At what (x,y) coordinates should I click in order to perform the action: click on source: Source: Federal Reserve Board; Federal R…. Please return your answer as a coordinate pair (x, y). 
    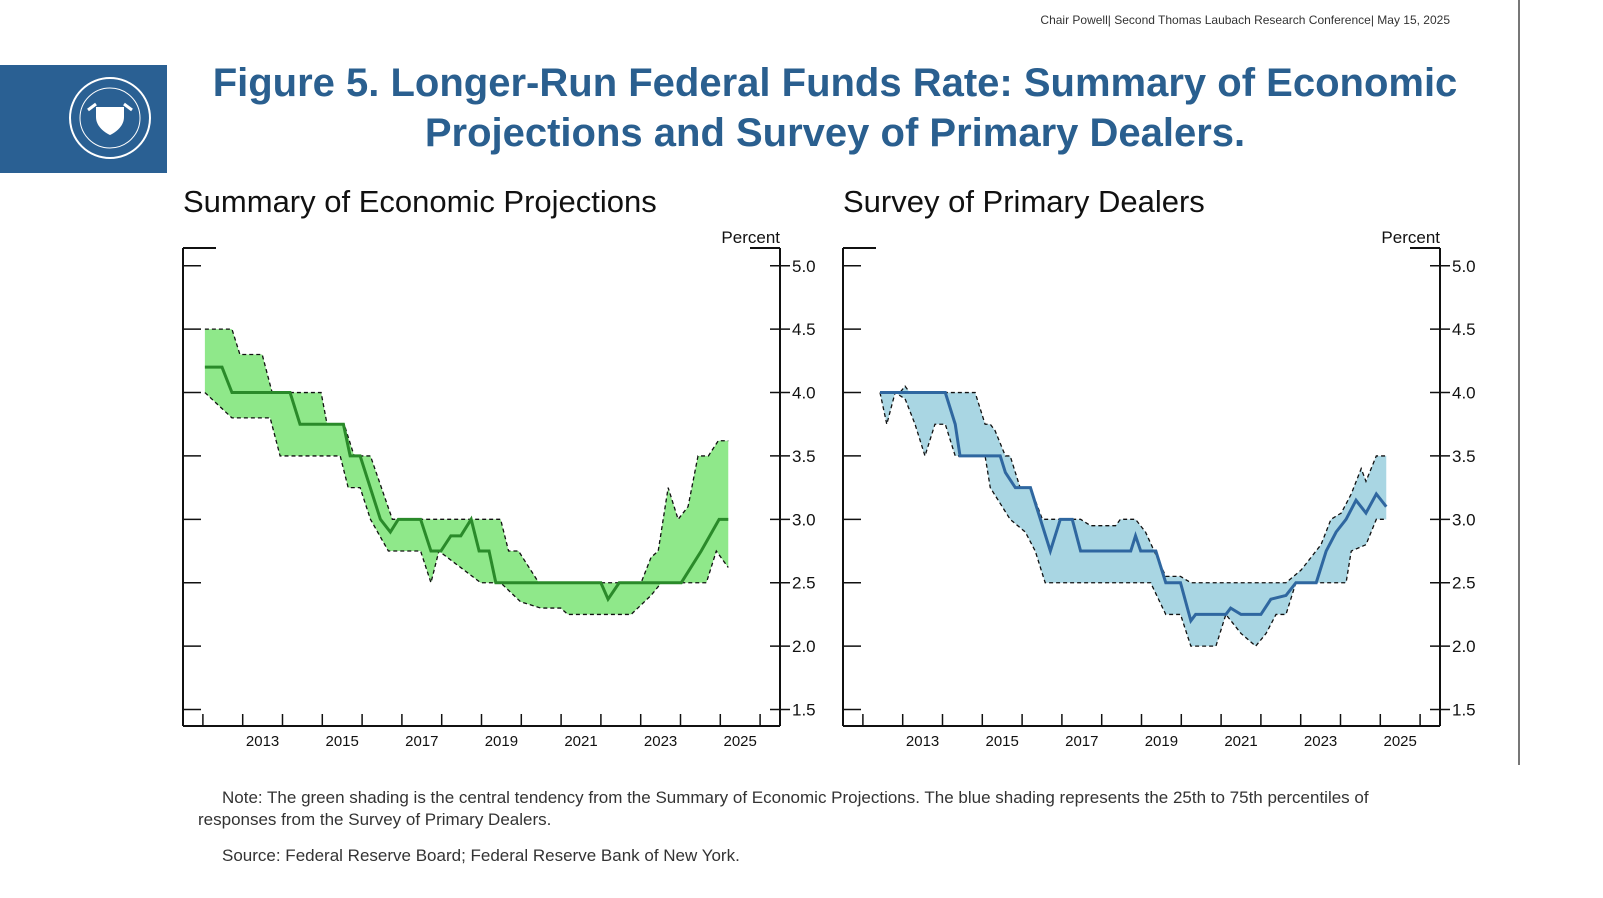
    Looking at the image, I should click on (481, 855).